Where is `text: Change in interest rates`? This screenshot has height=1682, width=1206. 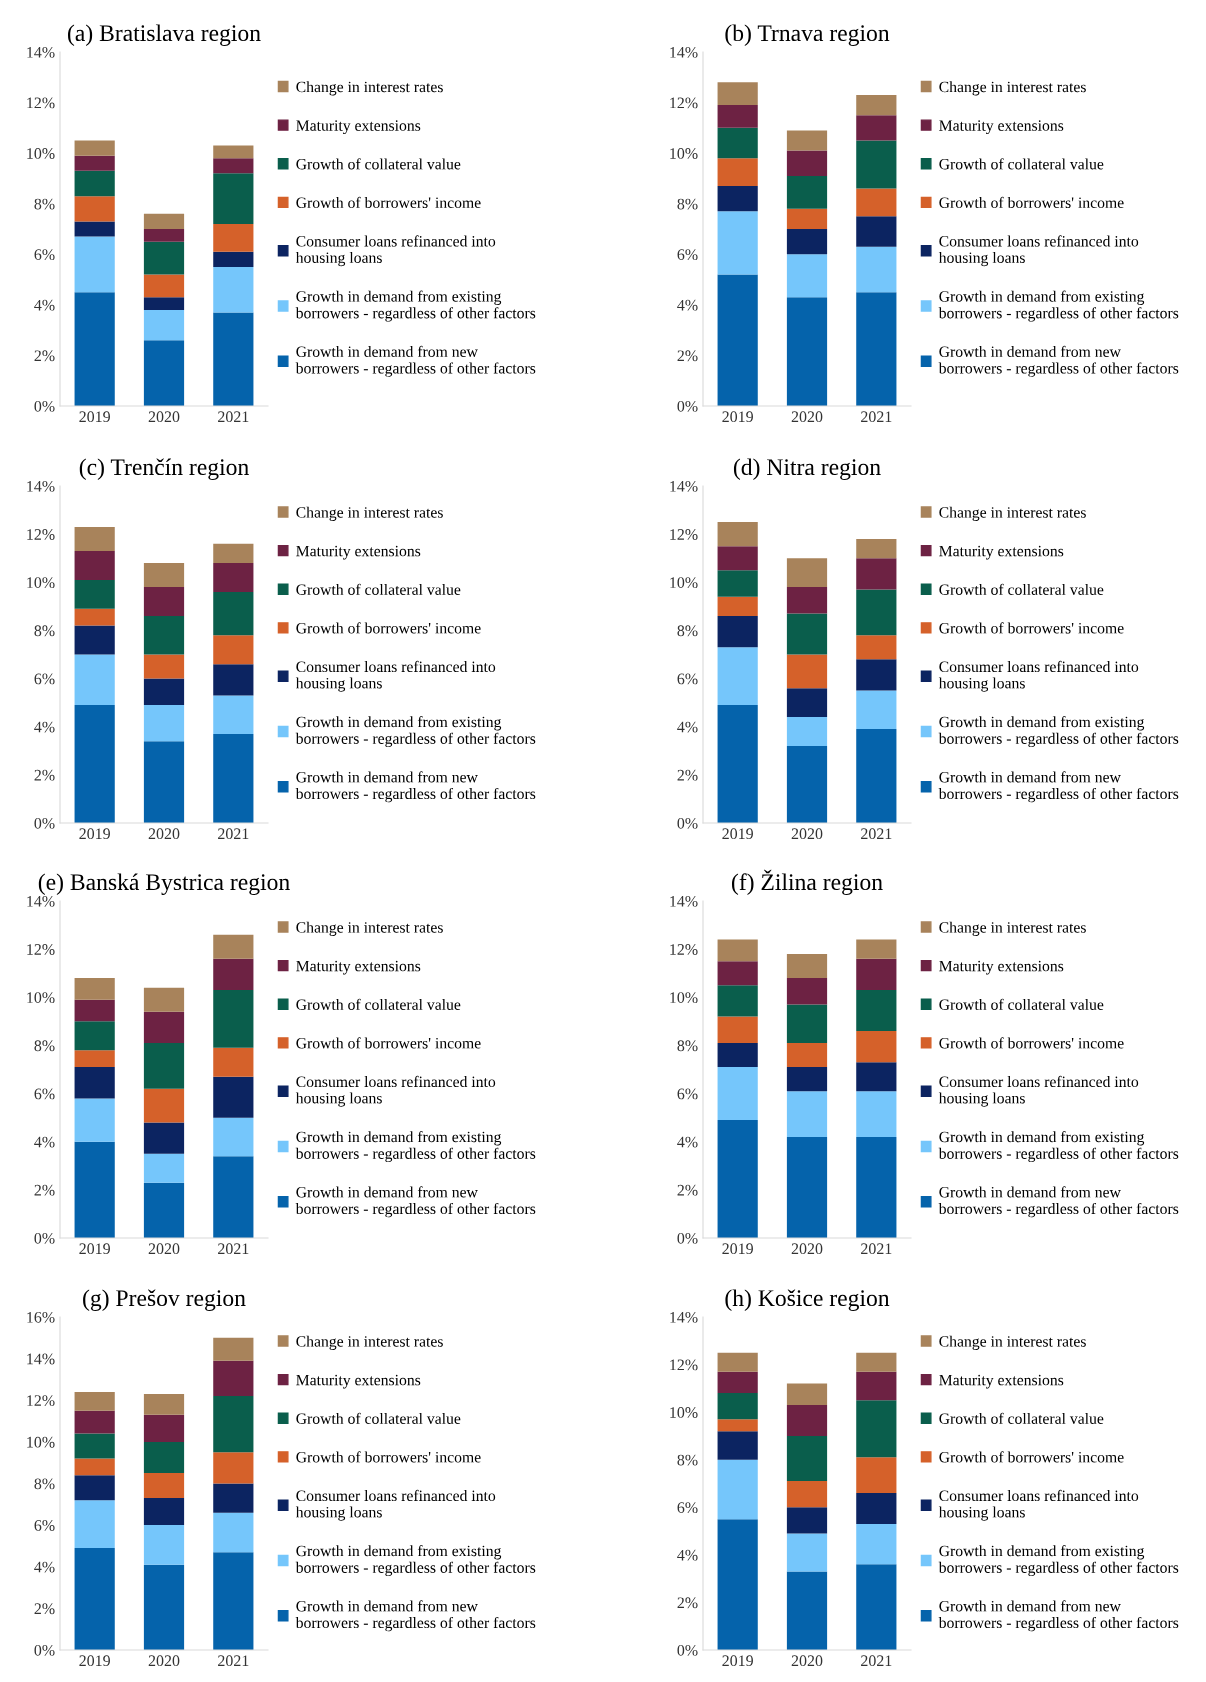 text: Change in interest rates is located at coordinates (369, 1342).